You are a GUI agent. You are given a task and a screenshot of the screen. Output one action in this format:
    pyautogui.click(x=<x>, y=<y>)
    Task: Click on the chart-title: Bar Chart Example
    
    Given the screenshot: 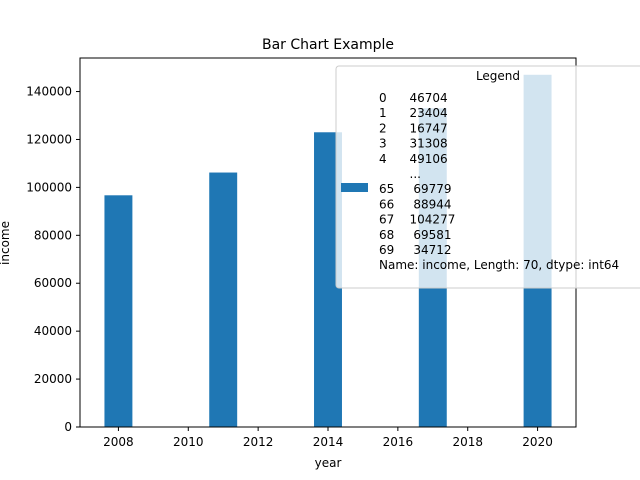 What is the action you would take?
    pyautogui.click(x=328, y=45)
    